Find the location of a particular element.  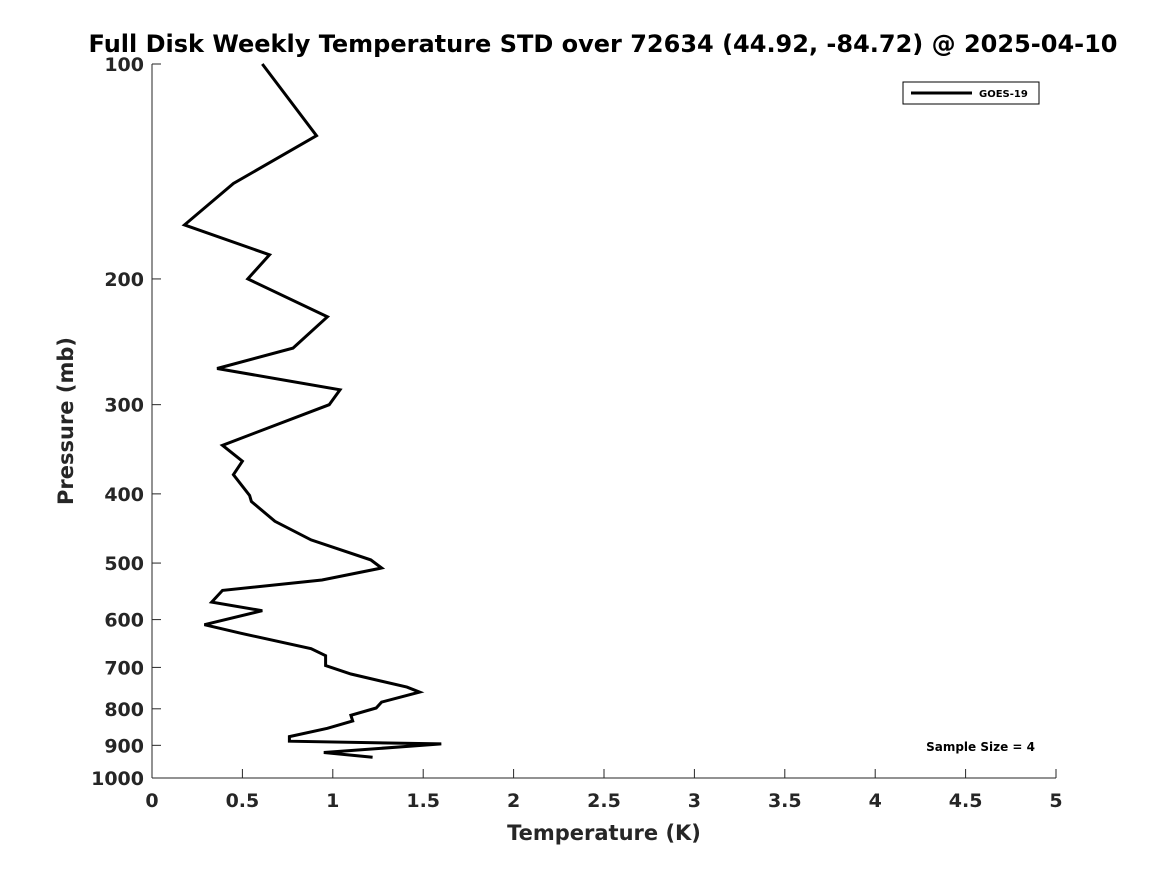

x-tick-label: 4.5 is located at coordinates (966, 801).